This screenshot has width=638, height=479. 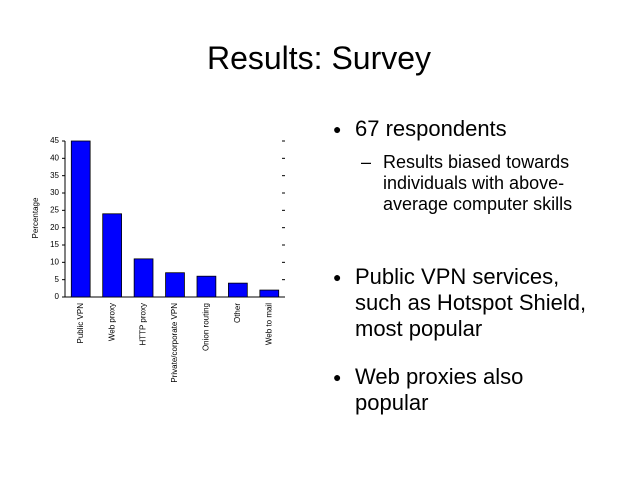 What do you see at coordinates (54, 244) in the screenshot?
I see `y-tick-label: 15` at bounding box center [54, 244].